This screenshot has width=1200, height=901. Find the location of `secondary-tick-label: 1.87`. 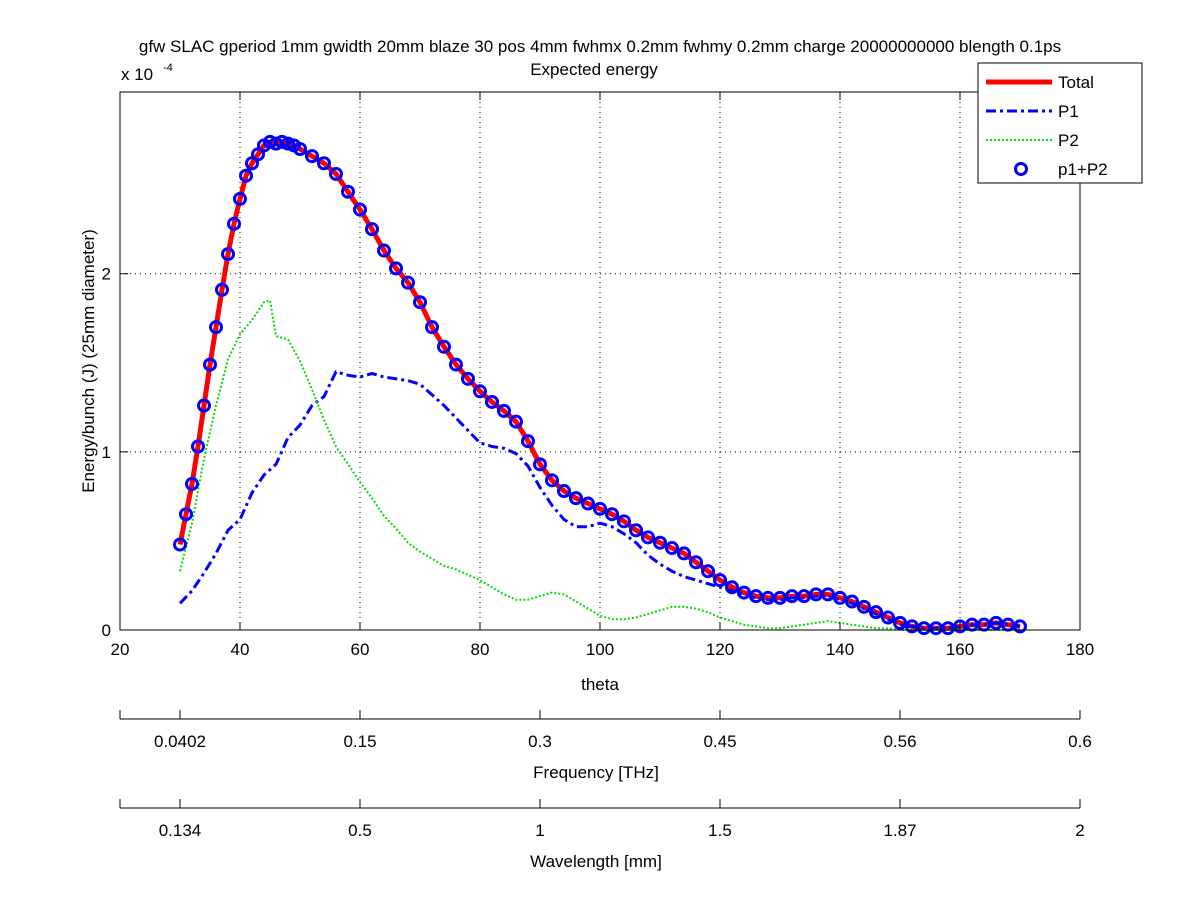

secondary-tick-label: 1.87 is located at coordinates (899, 830).